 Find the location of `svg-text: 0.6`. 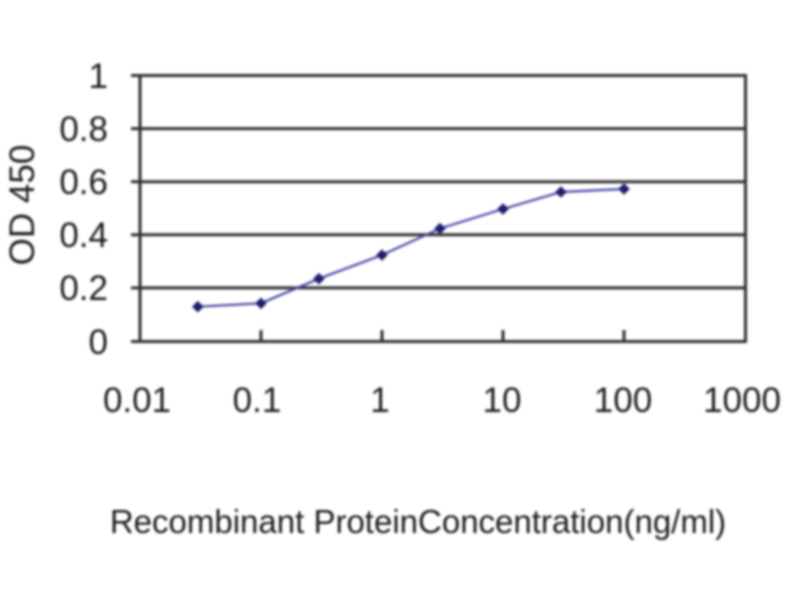

svg-text: 0.6 is located at coordinates (83, 182).